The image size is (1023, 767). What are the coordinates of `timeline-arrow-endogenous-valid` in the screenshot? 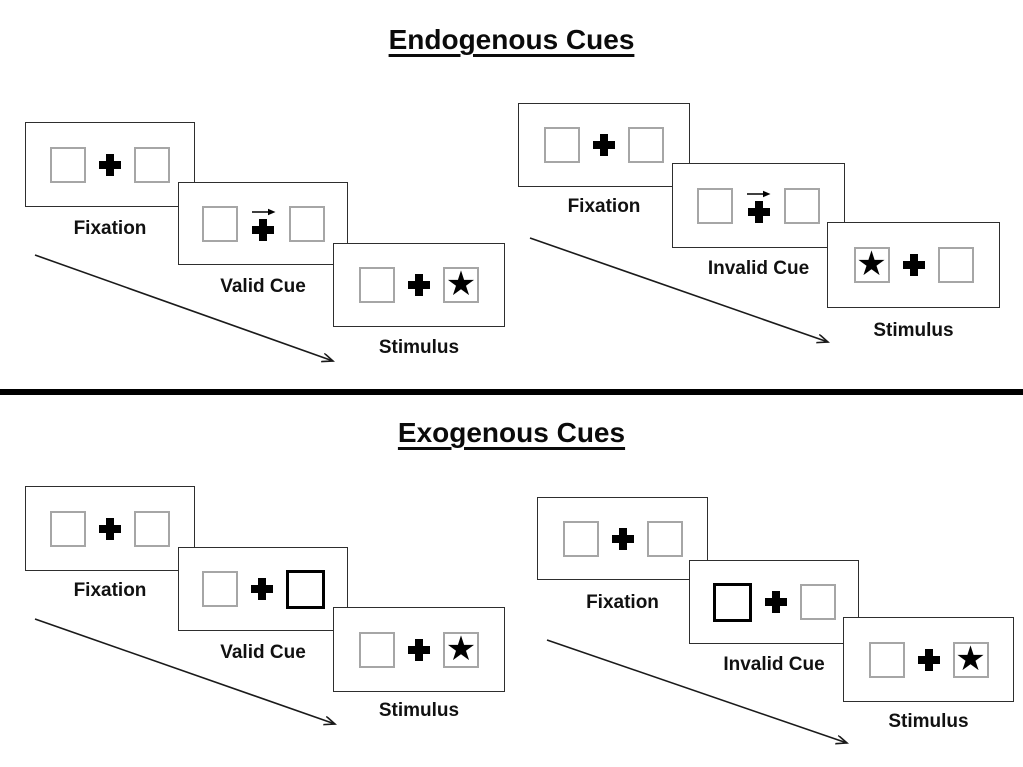 It's located at (183, 307).